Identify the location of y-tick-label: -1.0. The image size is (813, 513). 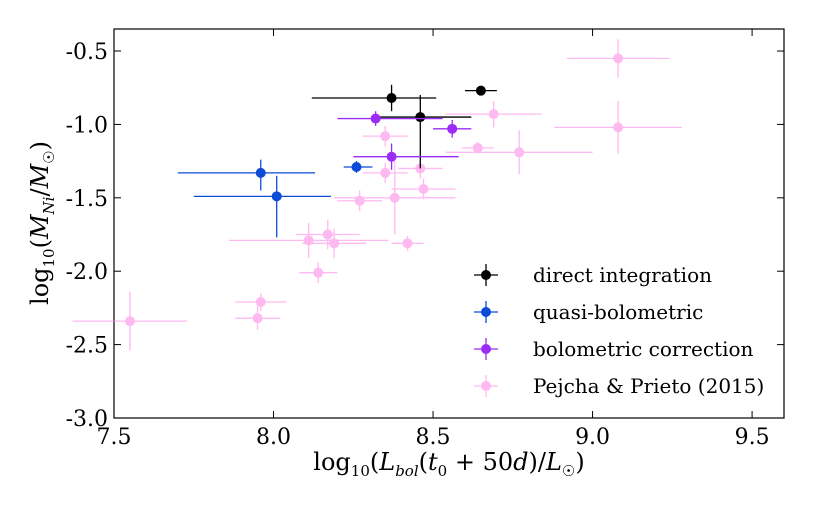
(87, 125).